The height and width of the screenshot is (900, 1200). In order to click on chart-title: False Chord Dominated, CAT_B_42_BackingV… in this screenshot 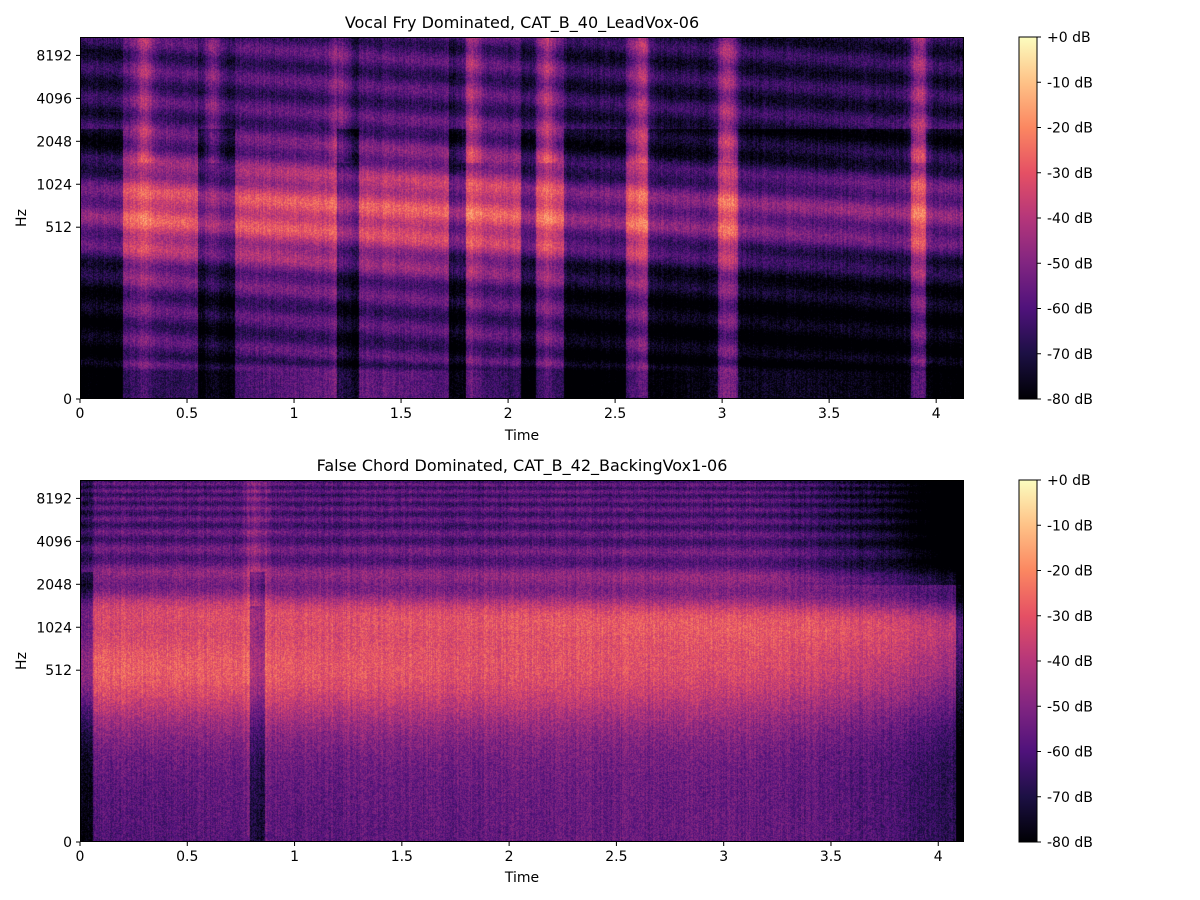, I will do `click(522, 466)`.